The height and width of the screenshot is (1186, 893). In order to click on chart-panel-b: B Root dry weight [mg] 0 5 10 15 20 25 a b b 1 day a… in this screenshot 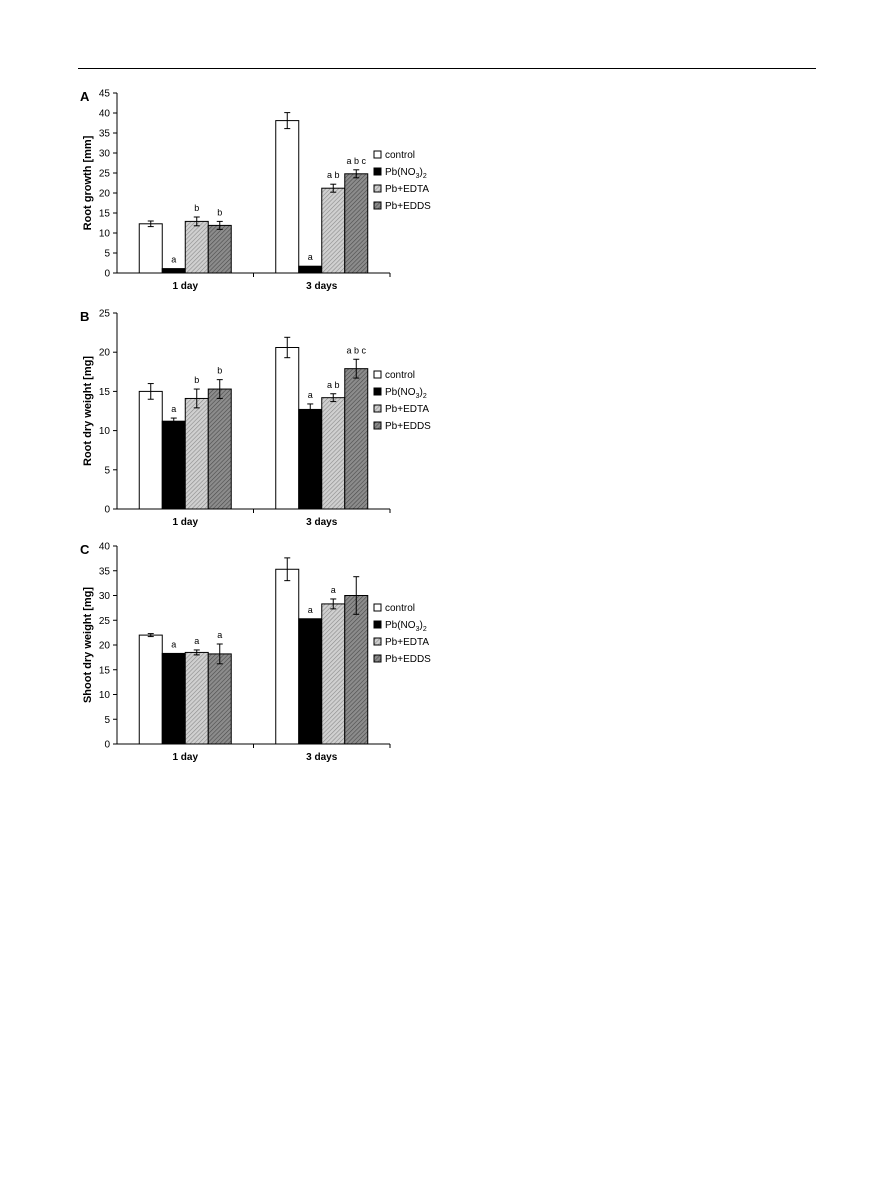, I will do `click(270, 420)`.